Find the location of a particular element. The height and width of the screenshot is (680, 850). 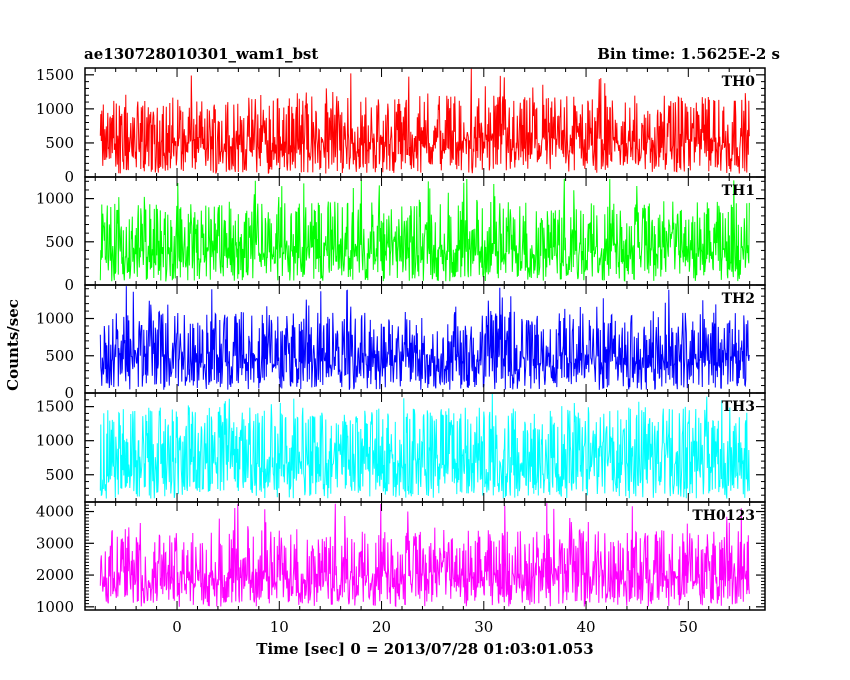

series-th0-trace is located at coordinates (424, 121).